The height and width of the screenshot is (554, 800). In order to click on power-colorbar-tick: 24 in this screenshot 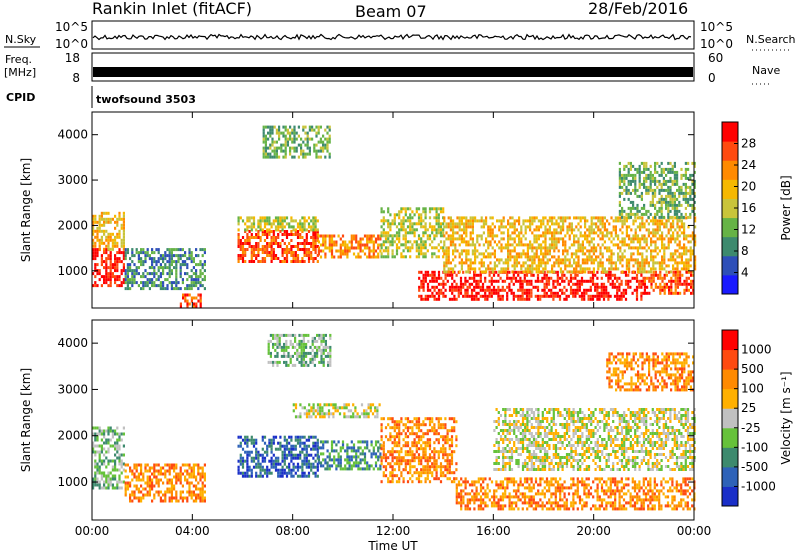, I will do `click(748, 165)`.